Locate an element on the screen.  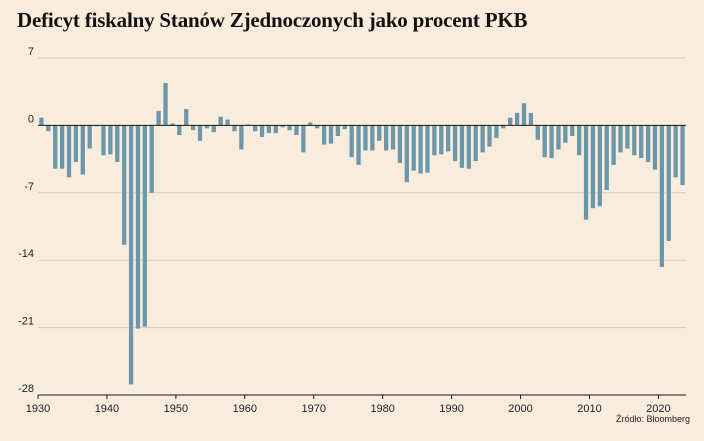
y-tick-label: 7 is located at coordinates (31, 52).